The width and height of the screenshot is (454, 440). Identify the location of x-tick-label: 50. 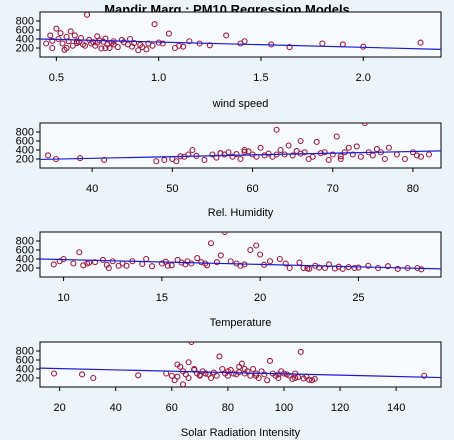
(172, 189).